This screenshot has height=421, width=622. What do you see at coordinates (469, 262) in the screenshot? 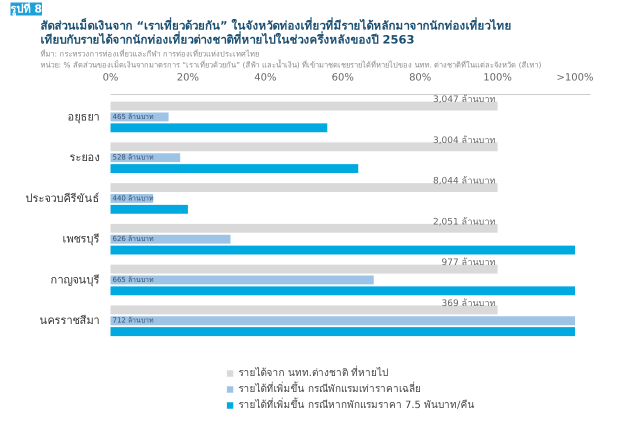
I see `annotation: 977 ล้านบาท` at bounding box center [469, 262].